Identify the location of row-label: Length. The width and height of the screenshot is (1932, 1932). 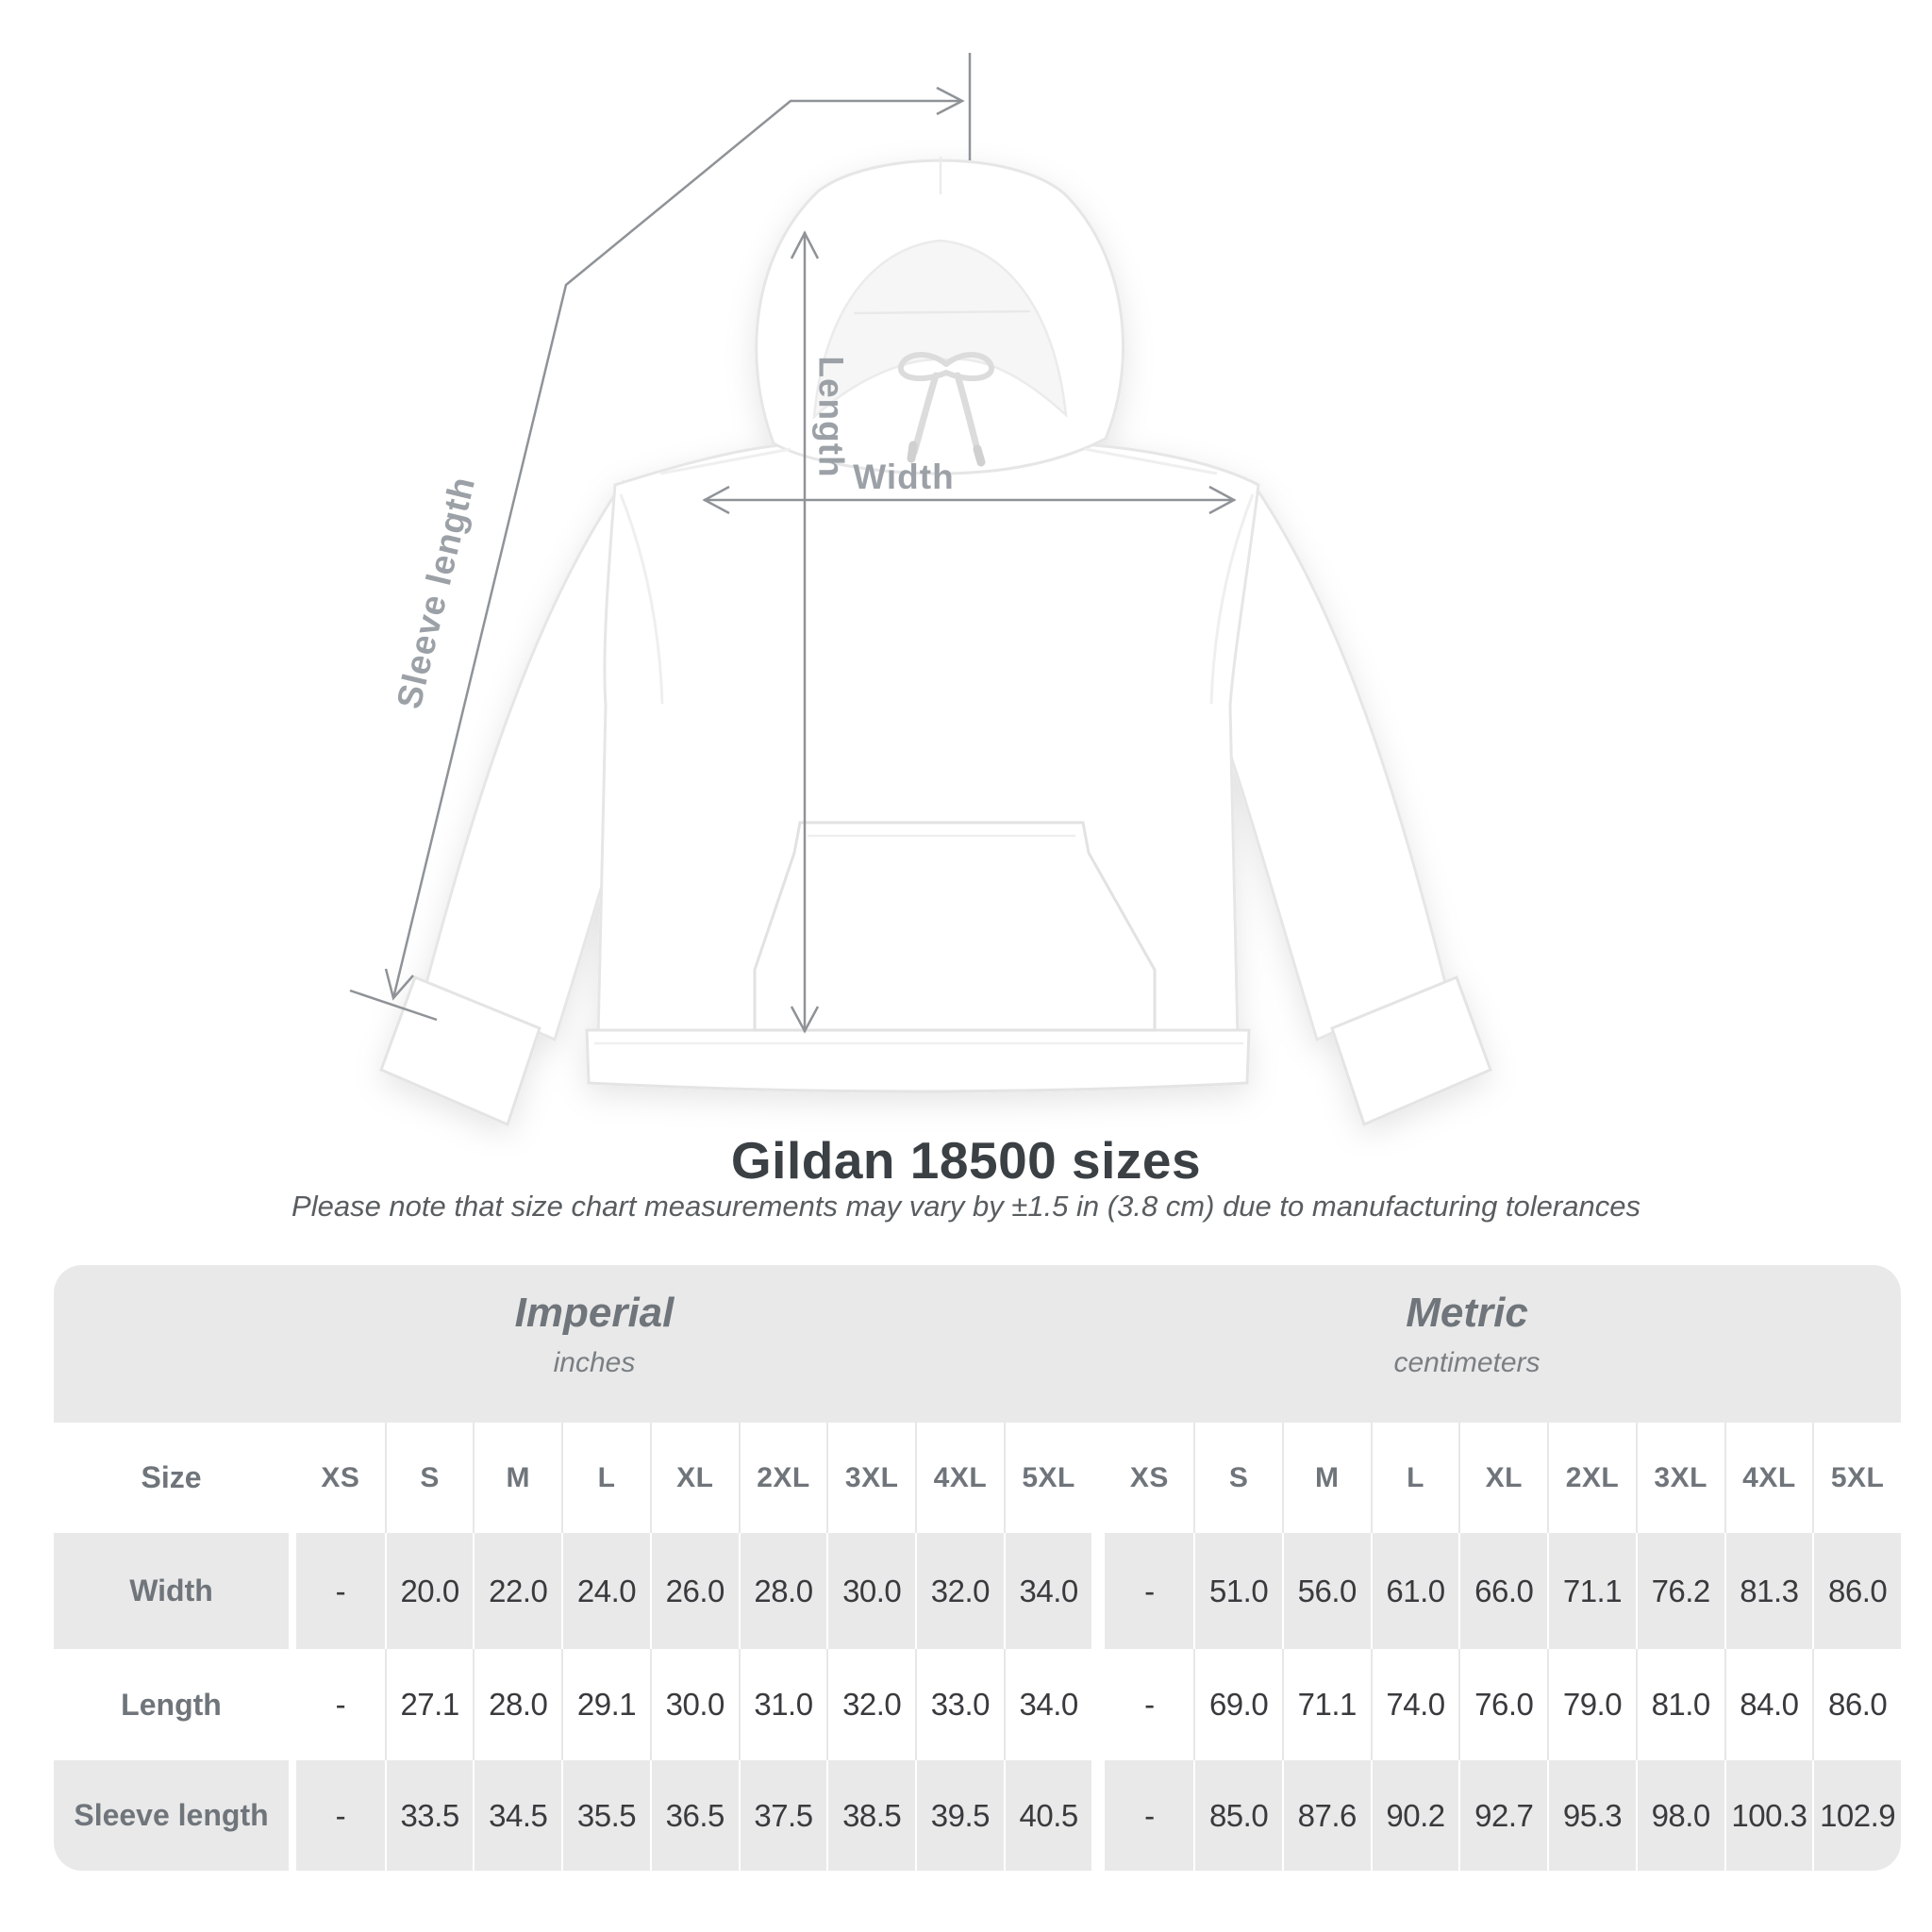
(171, 1704).